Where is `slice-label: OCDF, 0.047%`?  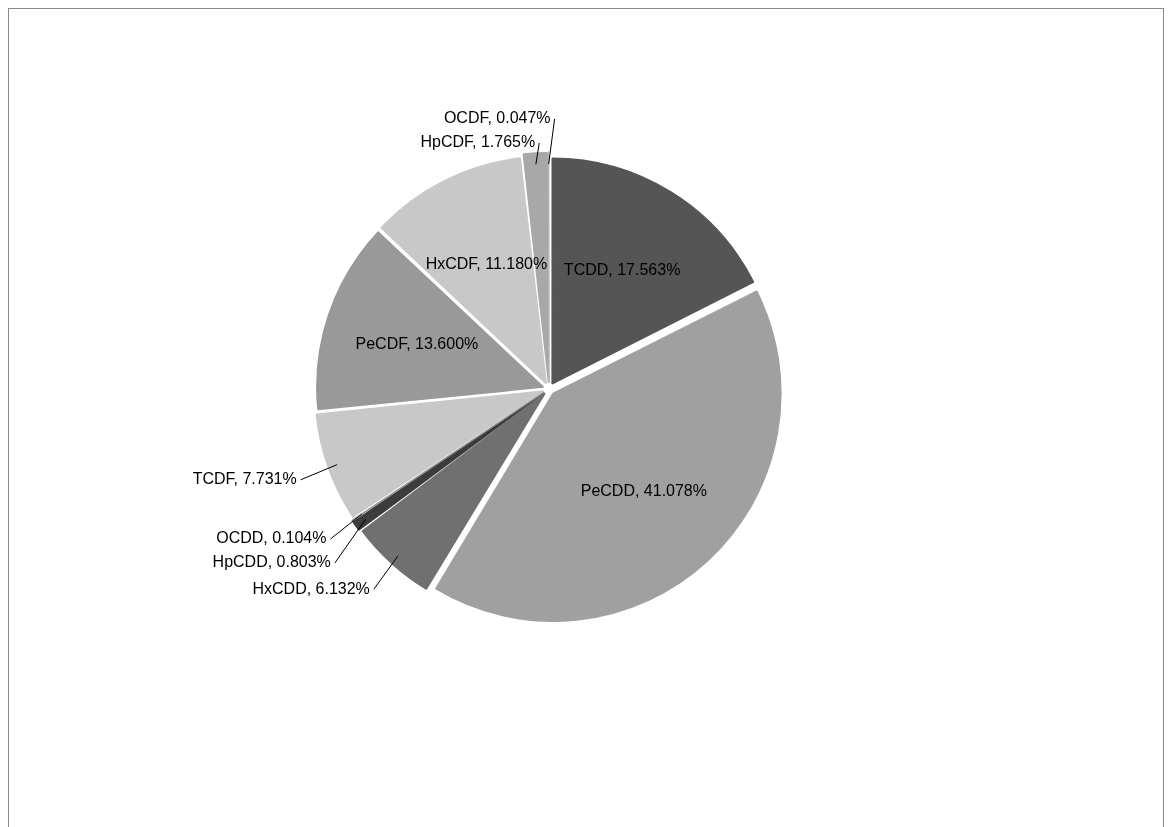 slice-label: OCDF, 0.047% is located at coordinates (497, 118).